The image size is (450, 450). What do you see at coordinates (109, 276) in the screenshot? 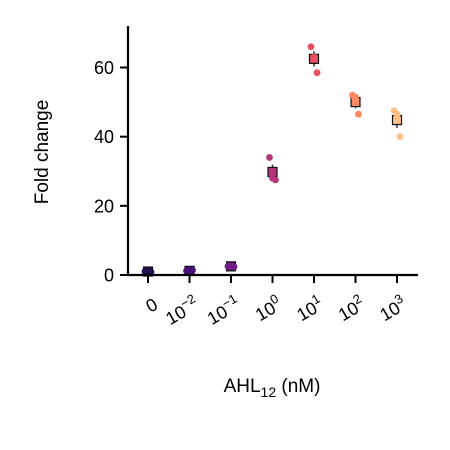
I see `y-tick-label: 0` at bounding box center [109, 276].